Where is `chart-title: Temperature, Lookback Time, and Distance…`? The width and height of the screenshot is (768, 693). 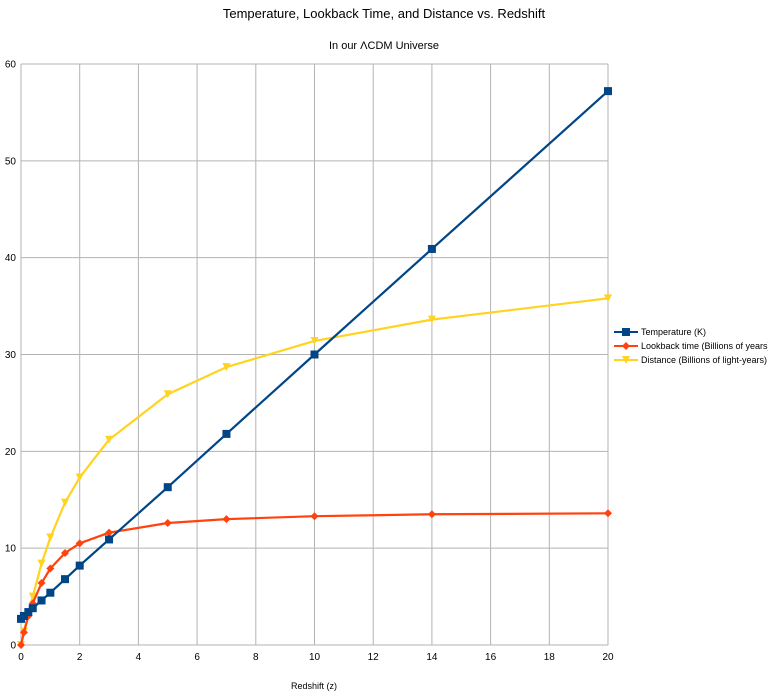
chart-title: Temperature, Lookback Time, and Distance… is located at coordinates (384, 13).